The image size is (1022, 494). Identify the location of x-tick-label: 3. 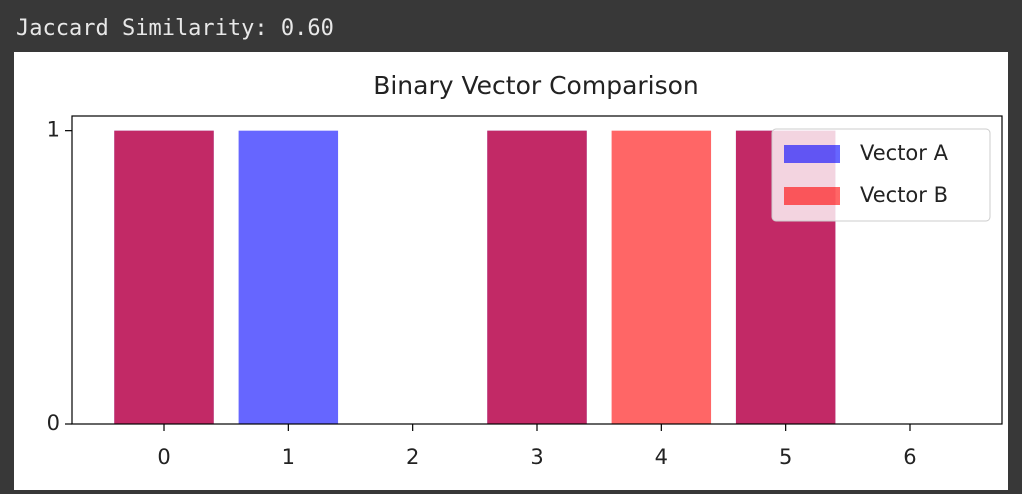
(536, 457).